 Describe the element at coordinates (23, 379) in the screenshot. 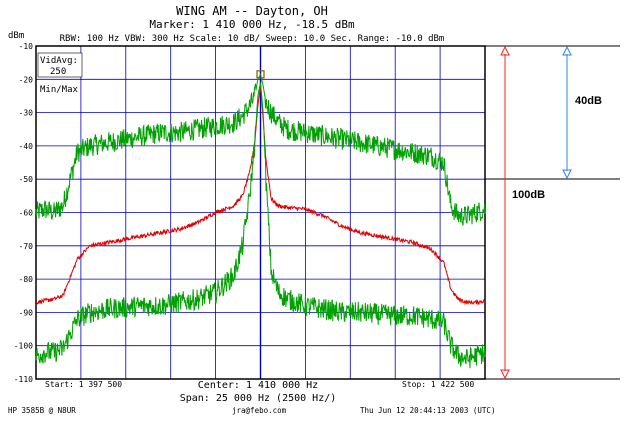

I see `y-tick-label: -110` at that location.